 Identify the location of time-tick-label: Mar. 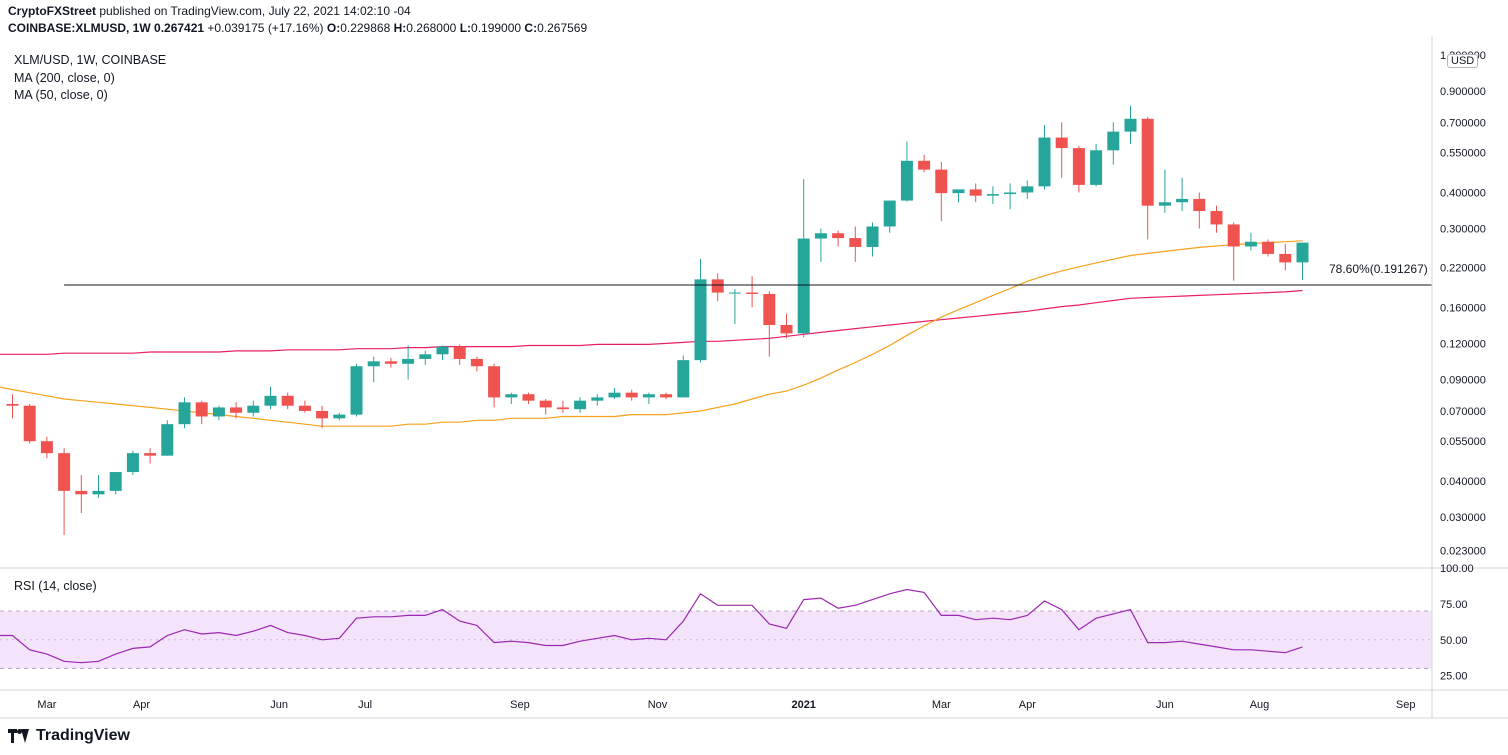
(941, 705).